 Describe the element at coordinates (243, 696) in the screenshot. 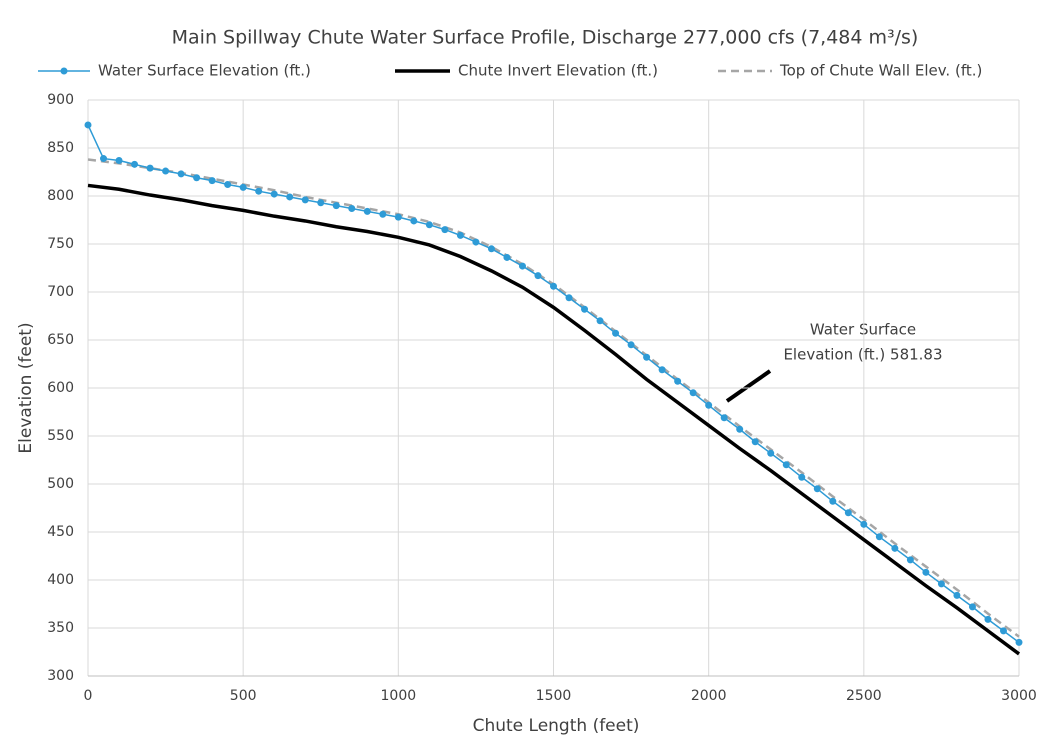

I see `x-tick-label: 500` at that location.